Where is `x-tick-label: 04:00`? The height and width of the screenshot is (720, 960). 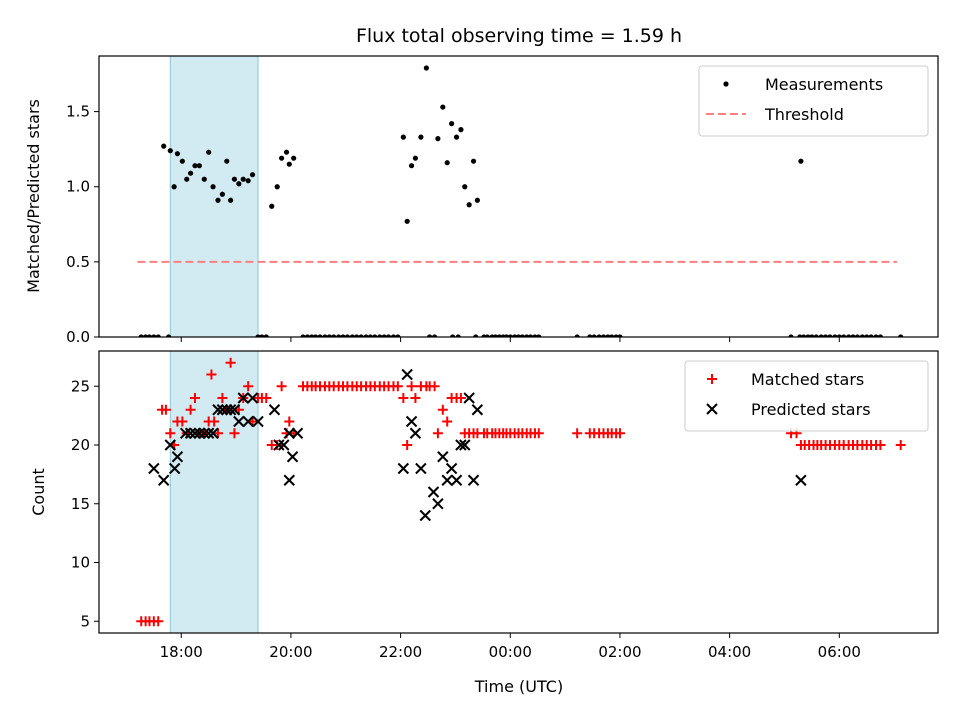
x-tick-label: 04:00 is located at coordinates (729, 652).